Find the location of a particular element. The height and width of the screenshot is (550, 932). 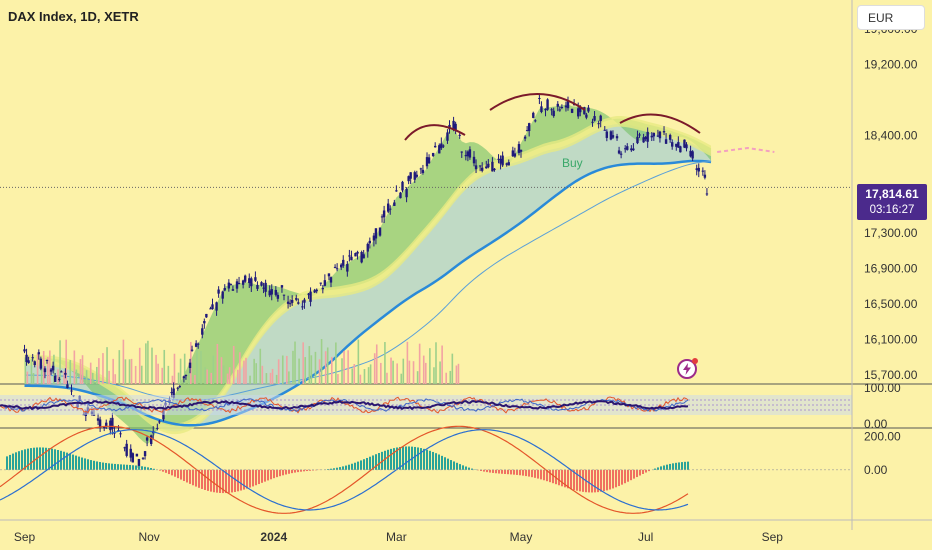

time-tick-label: Sep is located at coordinates (773, 537).